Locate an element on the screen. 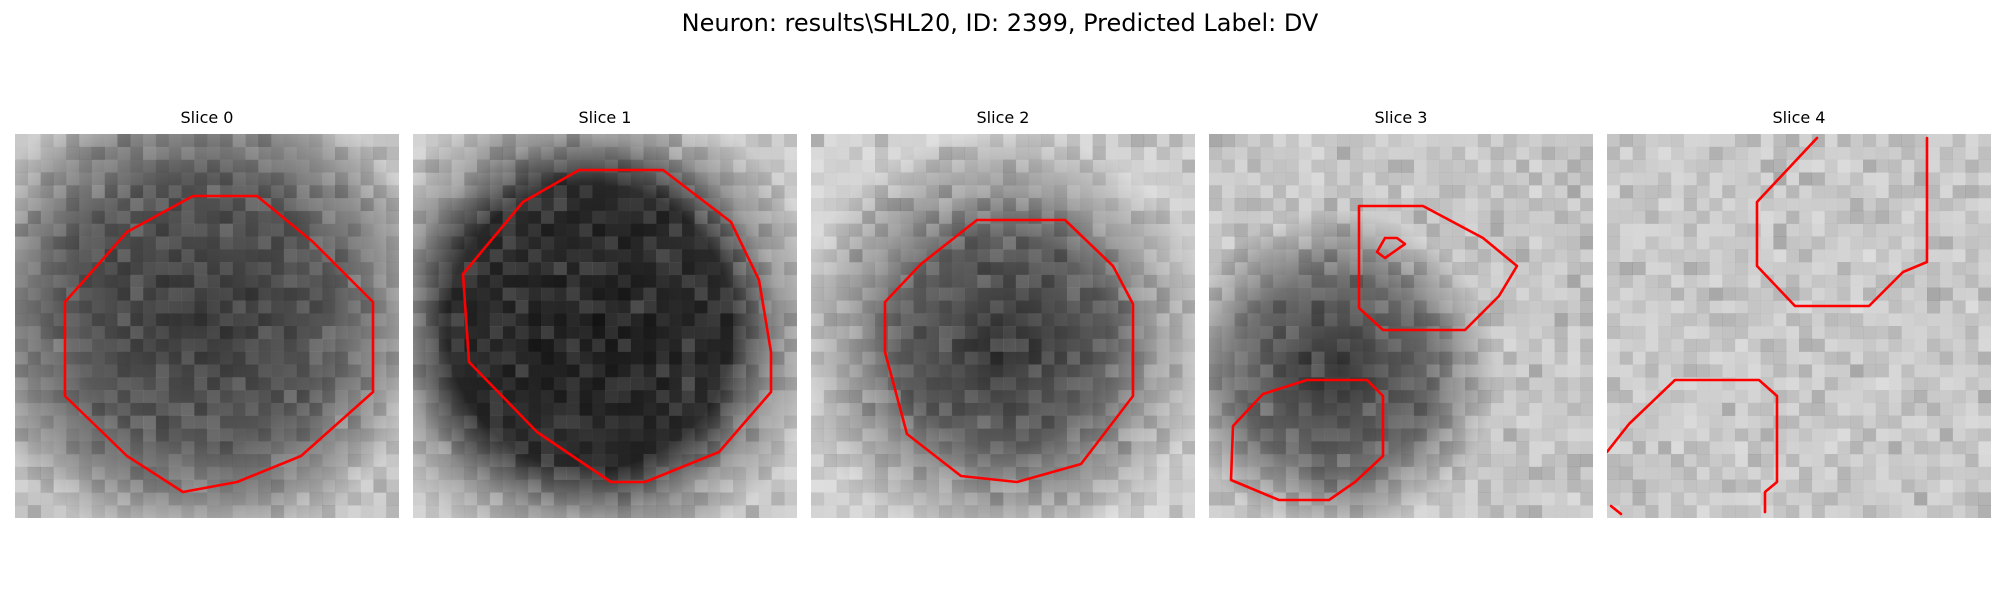 This screenshot has width=2000, height=600. slice-panel-4: Slice 4 is located at coordinates (1799, 314).